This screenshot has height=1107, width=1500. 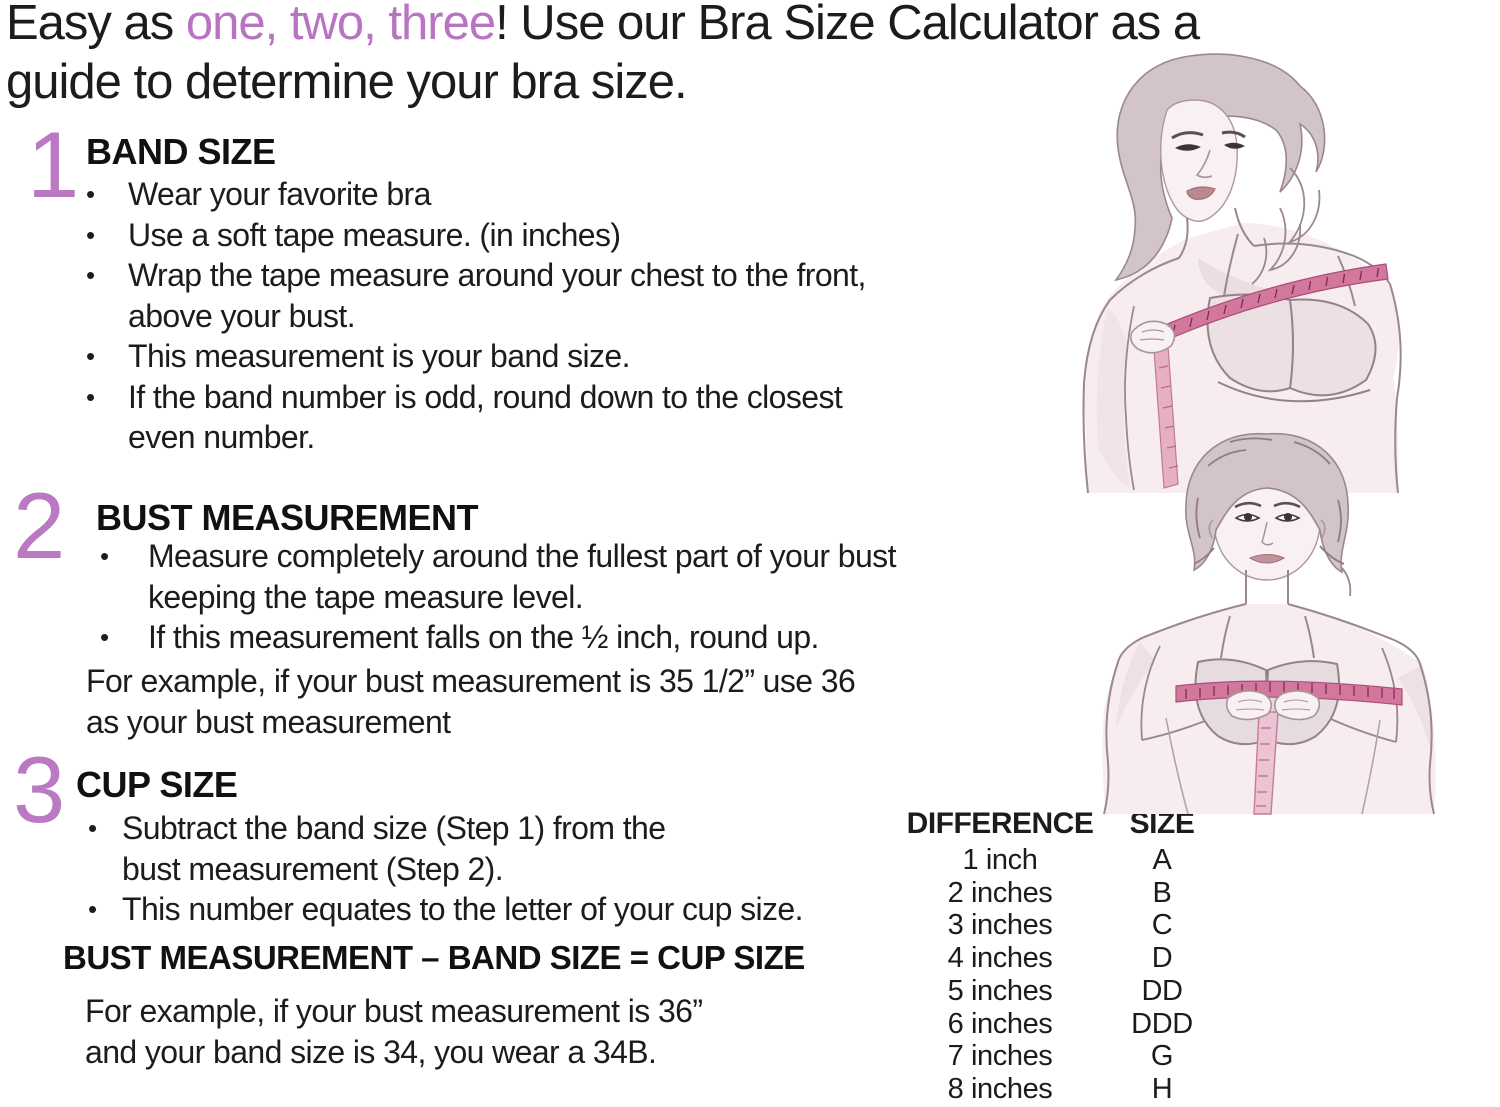 I want to click on iris-left, so click(x=1248, y=517).